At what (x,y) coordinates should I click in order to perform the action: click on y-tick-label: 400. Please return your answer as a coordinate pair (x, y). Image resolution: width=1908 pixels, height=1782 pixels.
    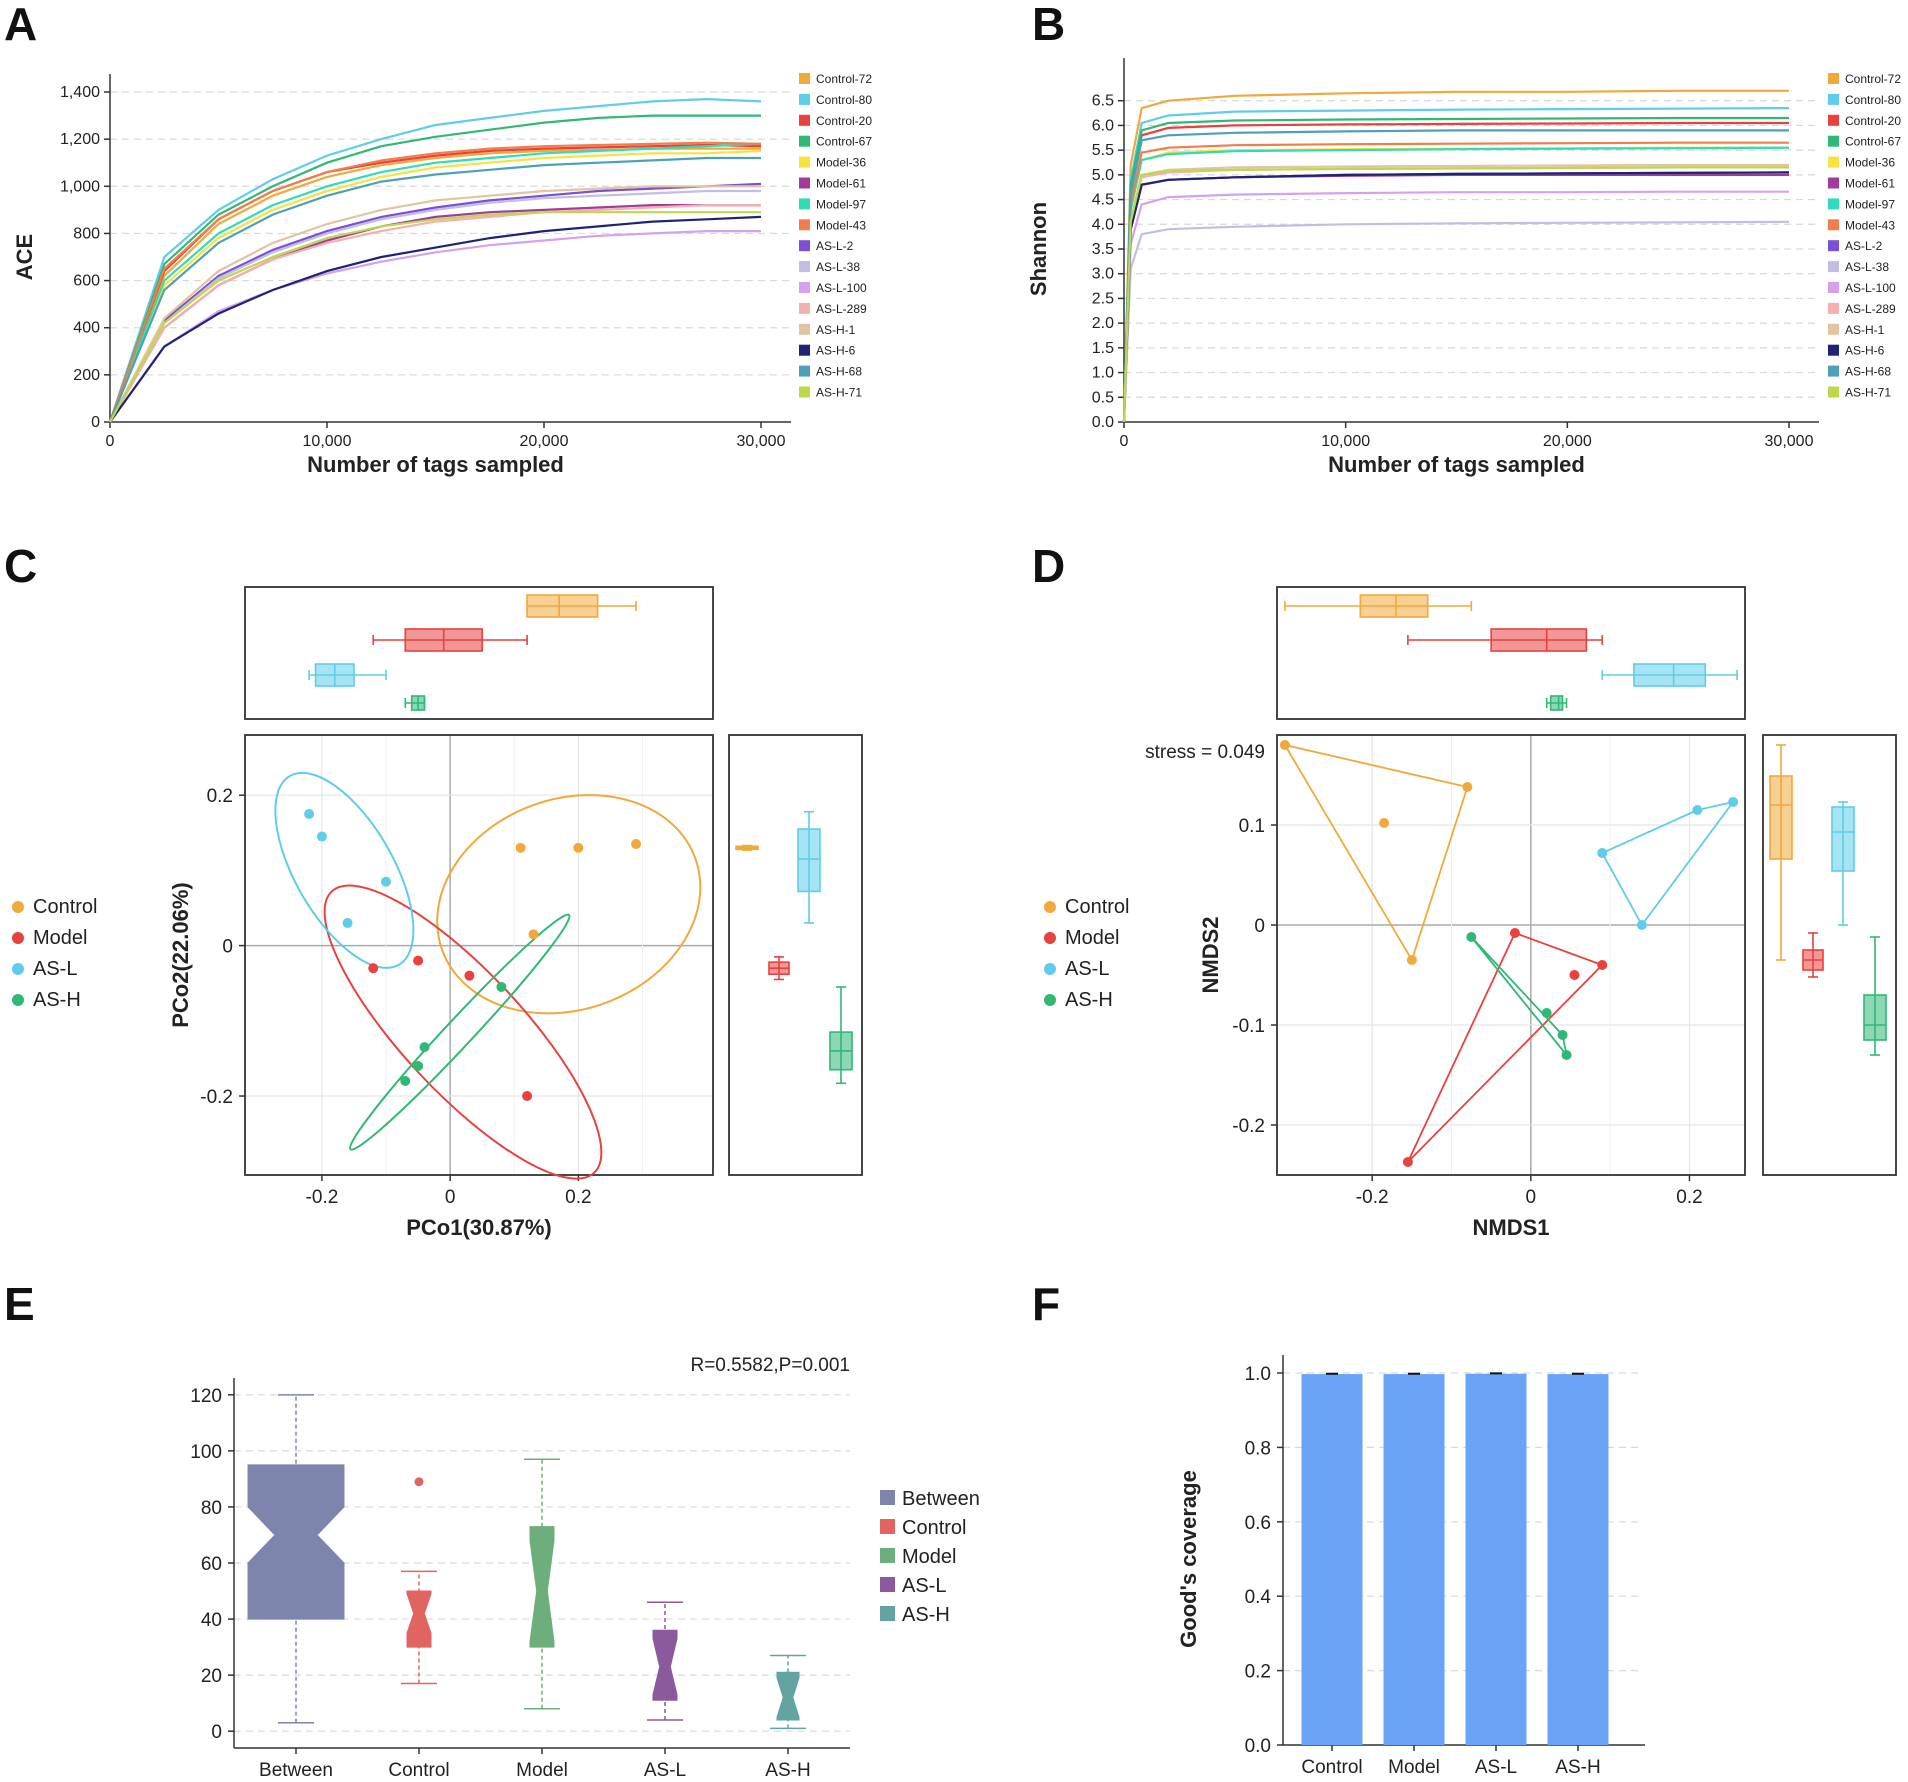
    Looking at the image, I should click on (86, 328).